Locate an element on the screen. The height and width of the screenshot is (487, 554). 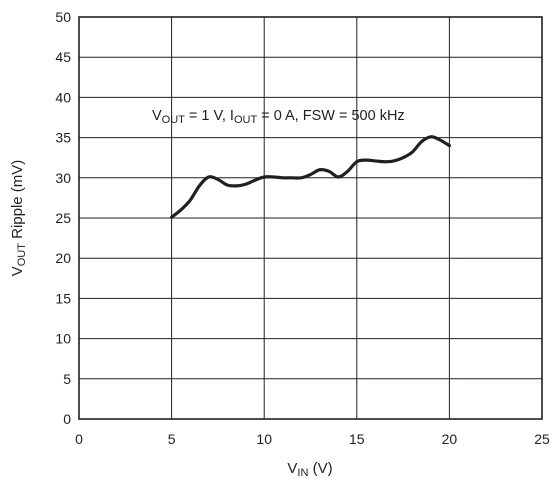
y-tick-label: 35 is located at coordinates (63, 138).